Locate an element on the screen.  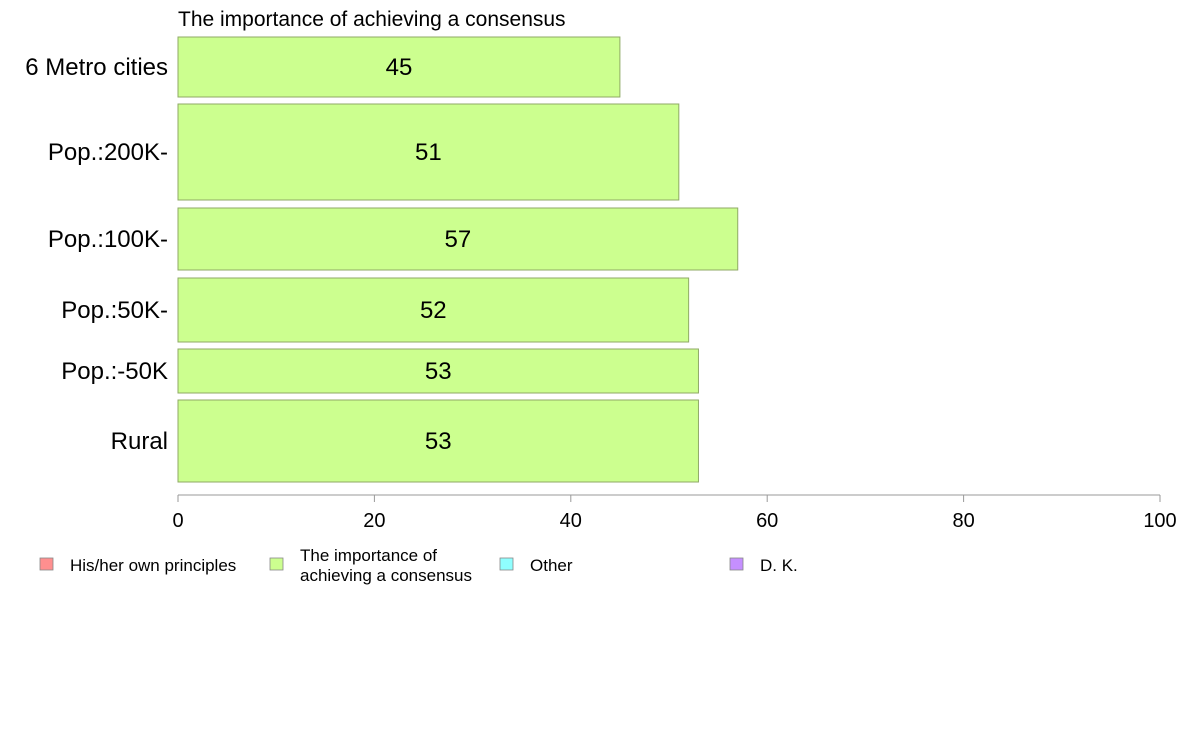
legend-label: D. K. is located at coordinates (779, 565).